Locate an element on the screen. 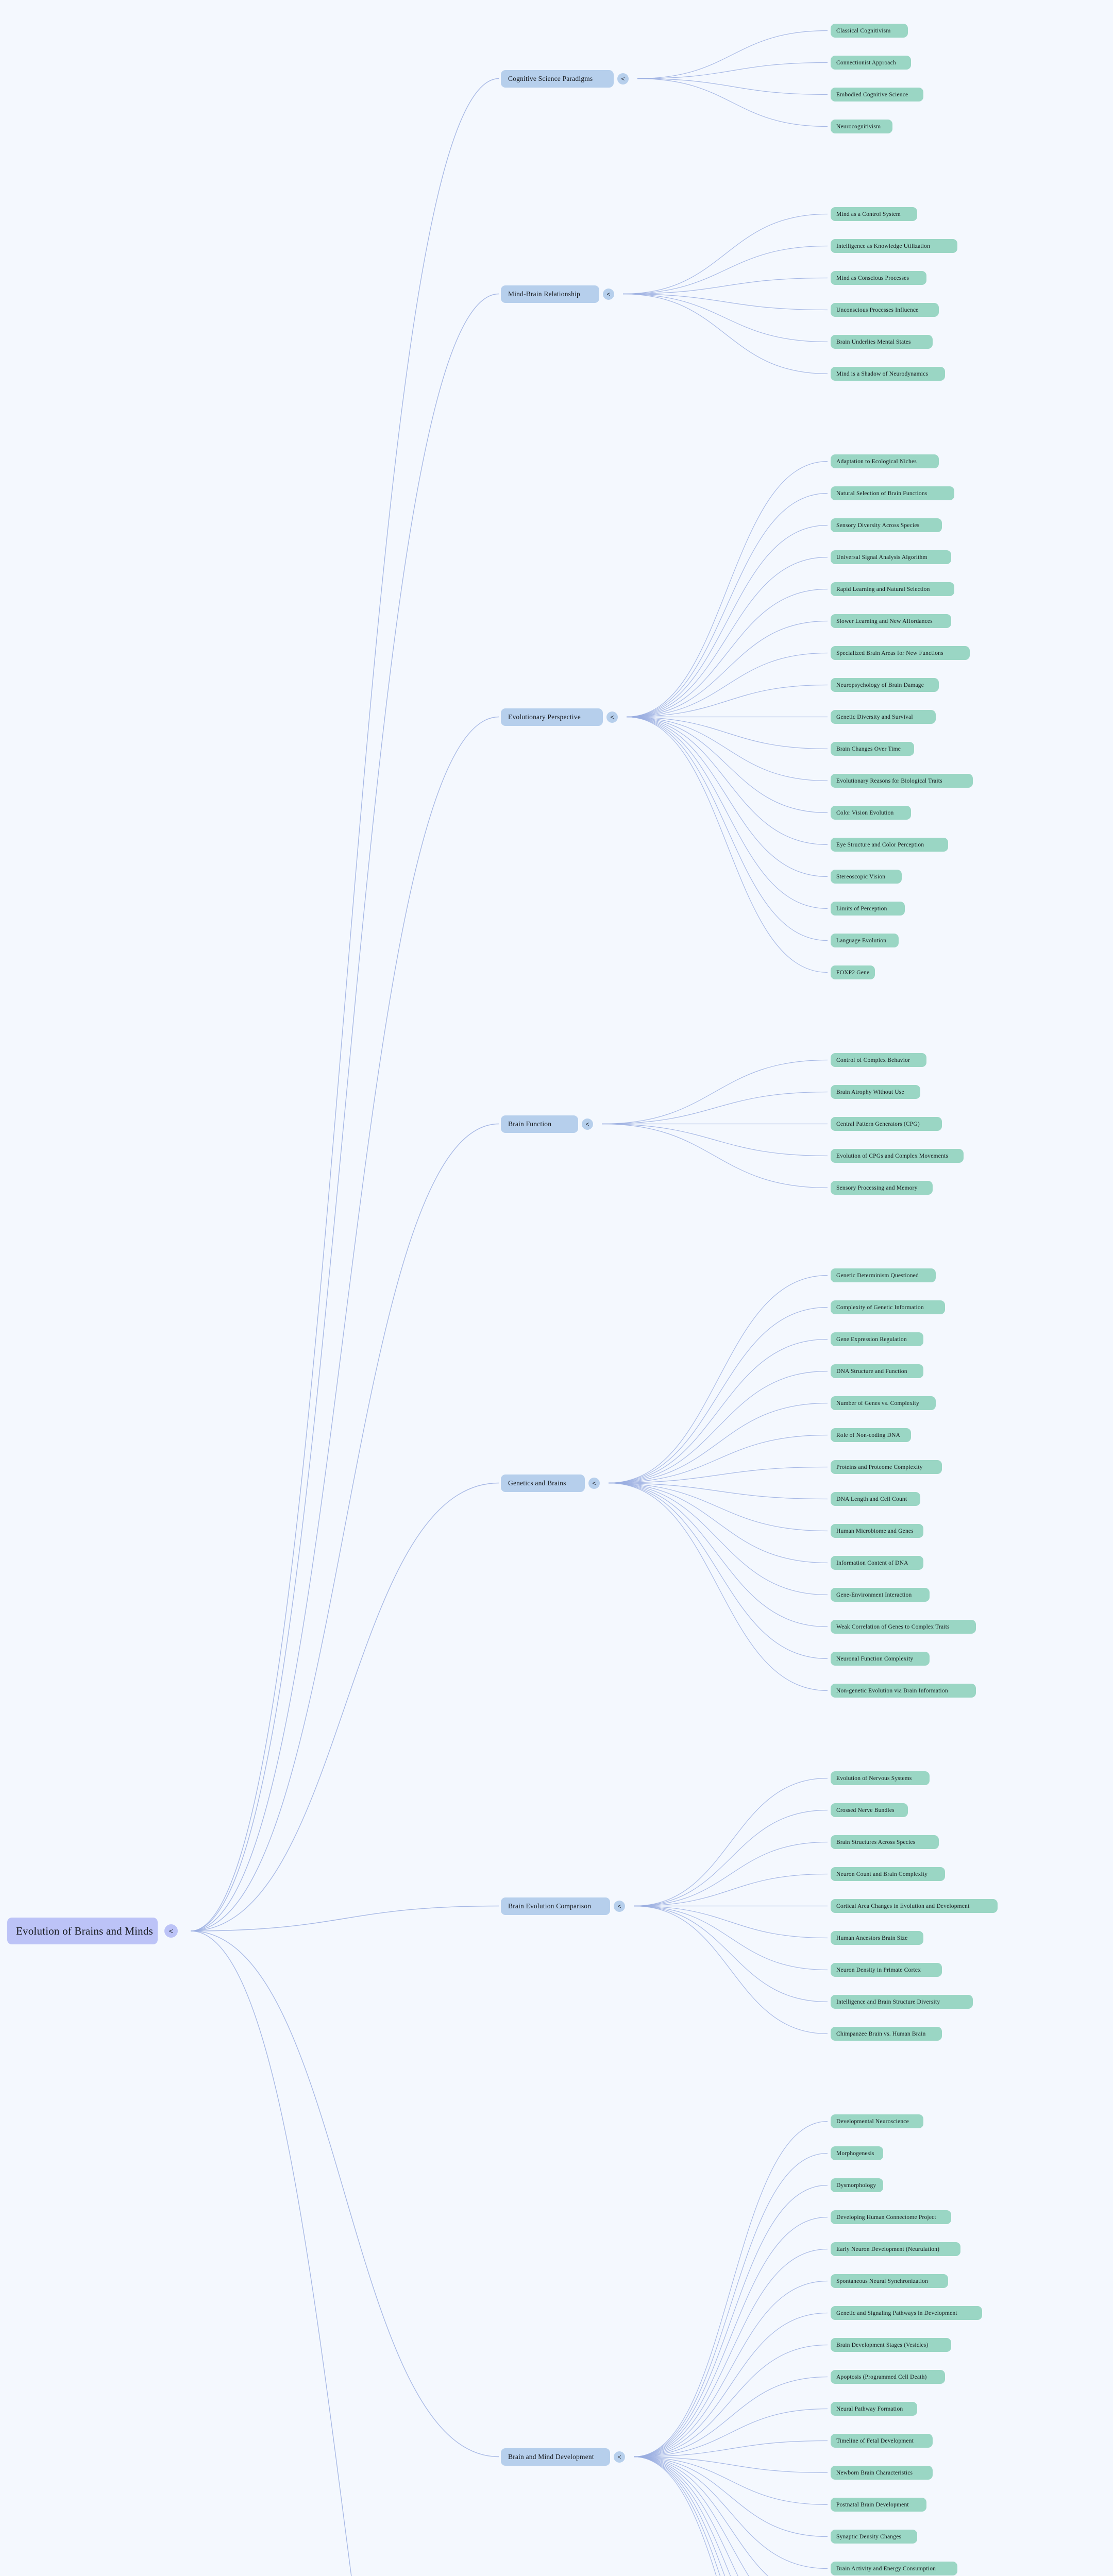 The image size is (1113, 2576). leaf-node-2-13-label: Stereoscopic Vision is located at coordinates (861, 876).